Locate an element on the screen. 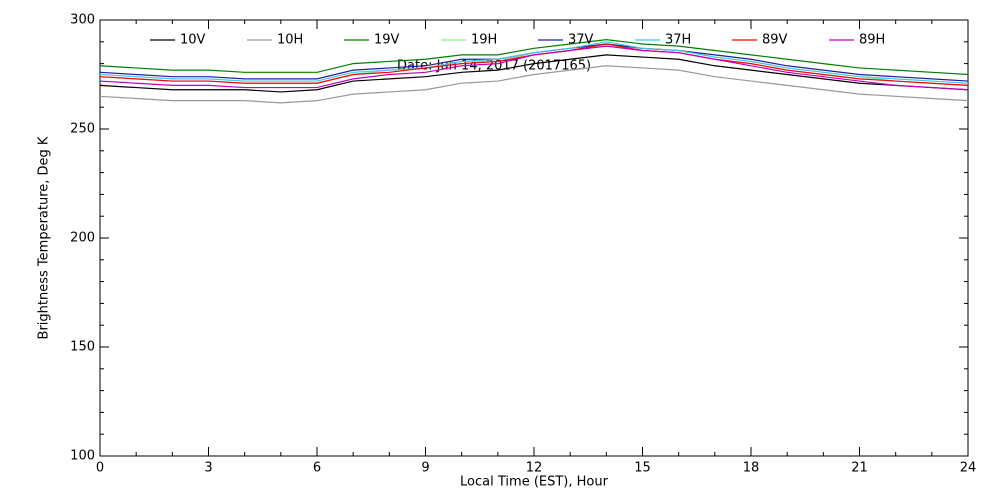 The width and height of the screenshot is (1000, 500). legend-label: 19H is located at coordinates (484, 40).